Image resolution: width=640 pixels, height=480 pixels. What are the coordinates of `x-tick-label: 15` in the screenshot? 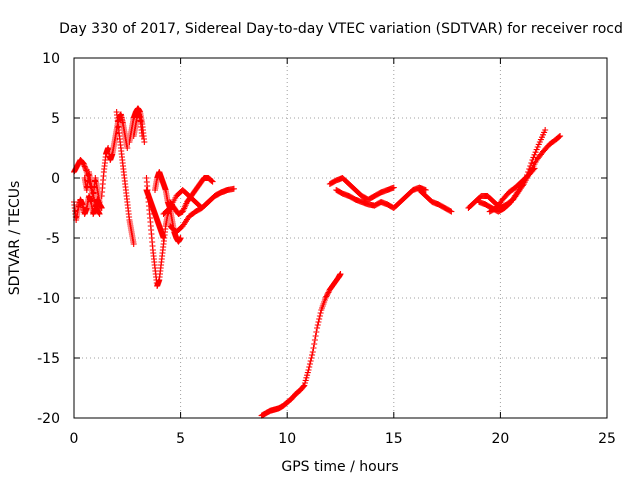 It's located at (394, 439).